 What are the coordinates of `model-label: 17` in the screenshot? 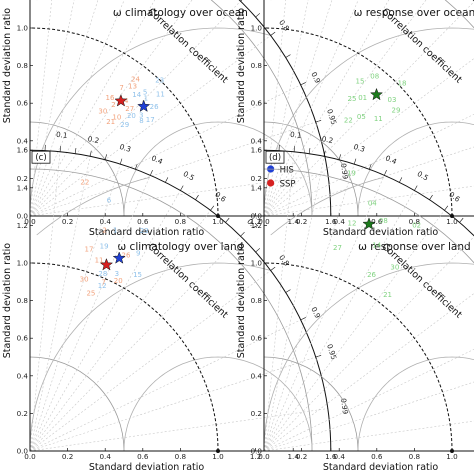 It's located at (150, 120).